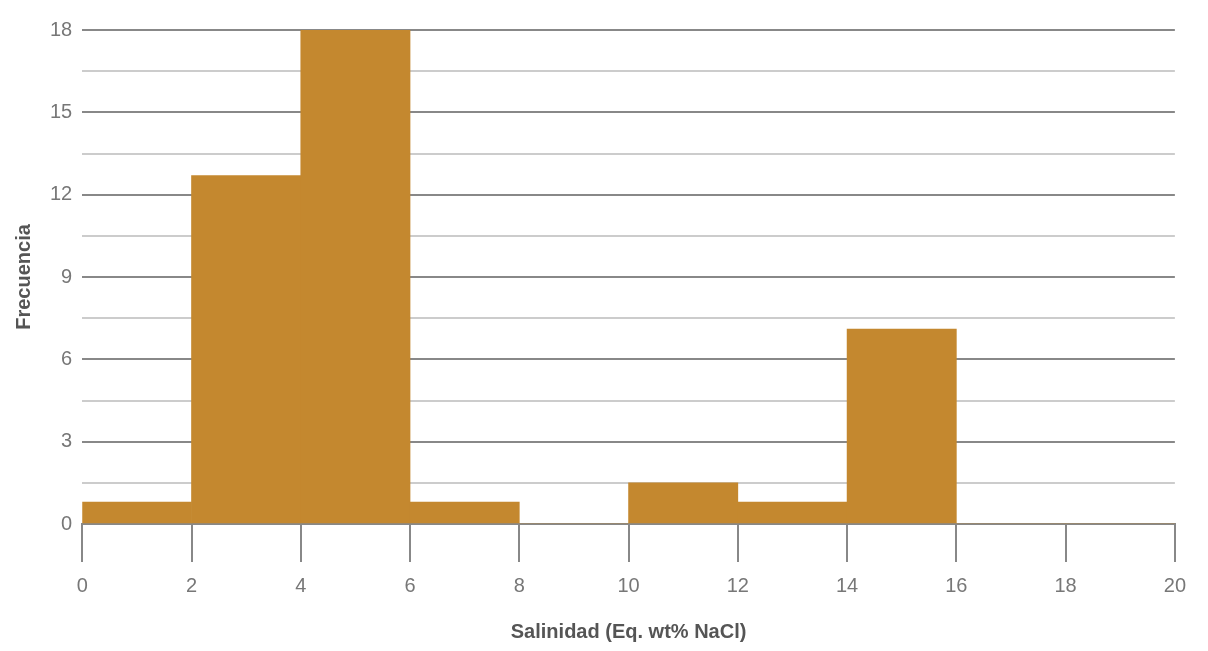  What do you see at coordinates (628, 630) in the screenshot?
I see `x-axis-title: Salinidad (Eq. wt% NaCl)` at bounding box center [628, 630].